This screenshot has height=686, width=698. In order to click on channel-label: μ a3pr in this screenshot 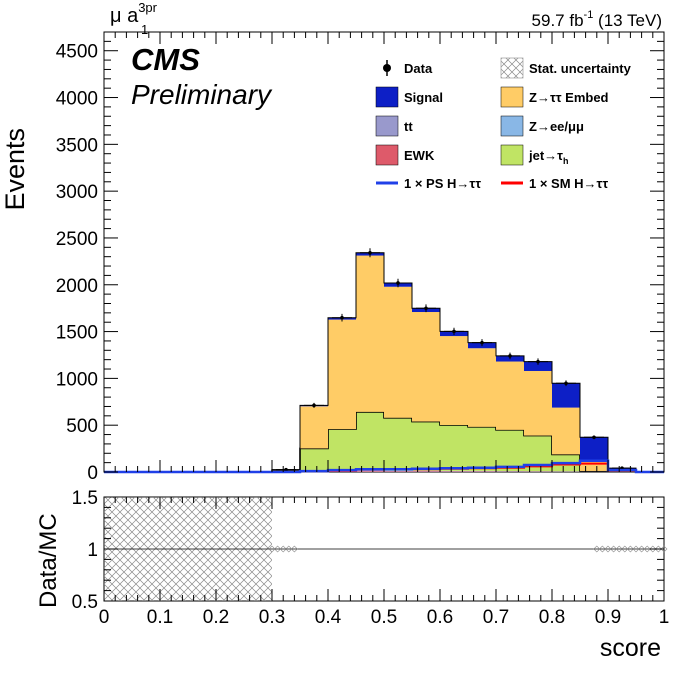, I will do `click(134, 13)`.